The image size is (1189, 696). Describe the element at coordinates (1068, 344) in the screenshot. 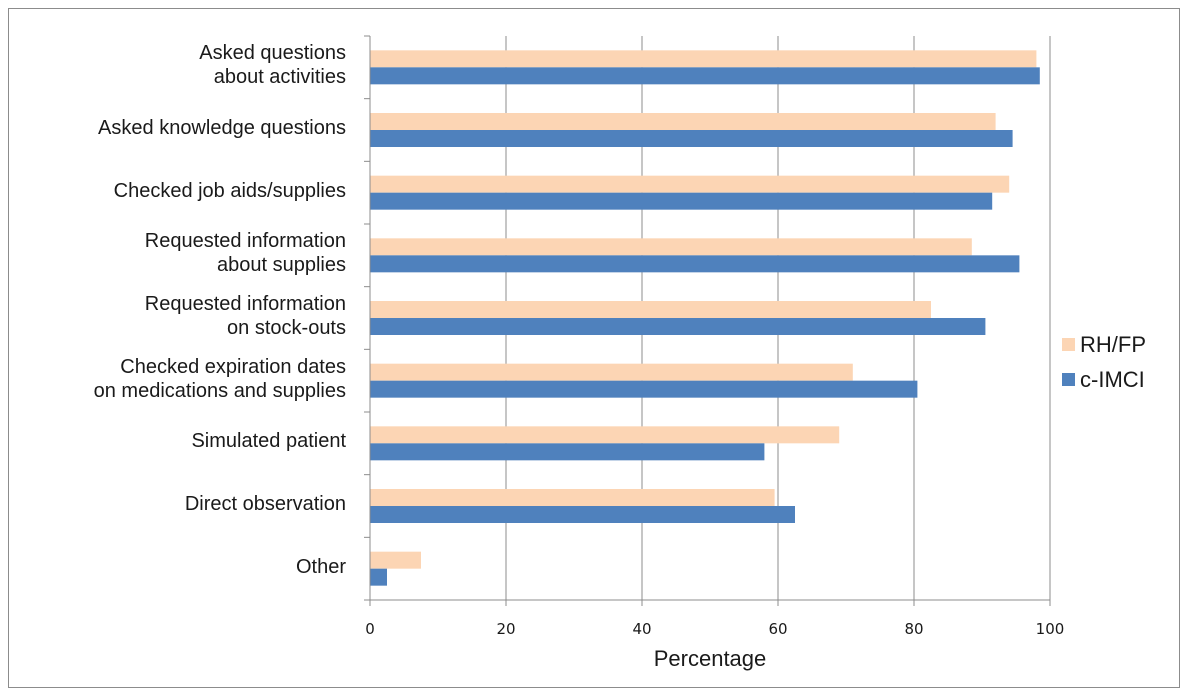

I see `legend-swatch-rhfp` at that location.